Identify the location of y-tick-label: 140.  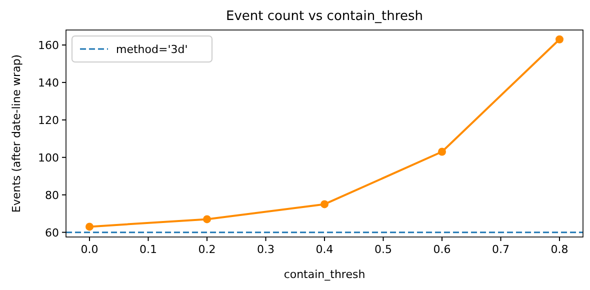
(48, 83).